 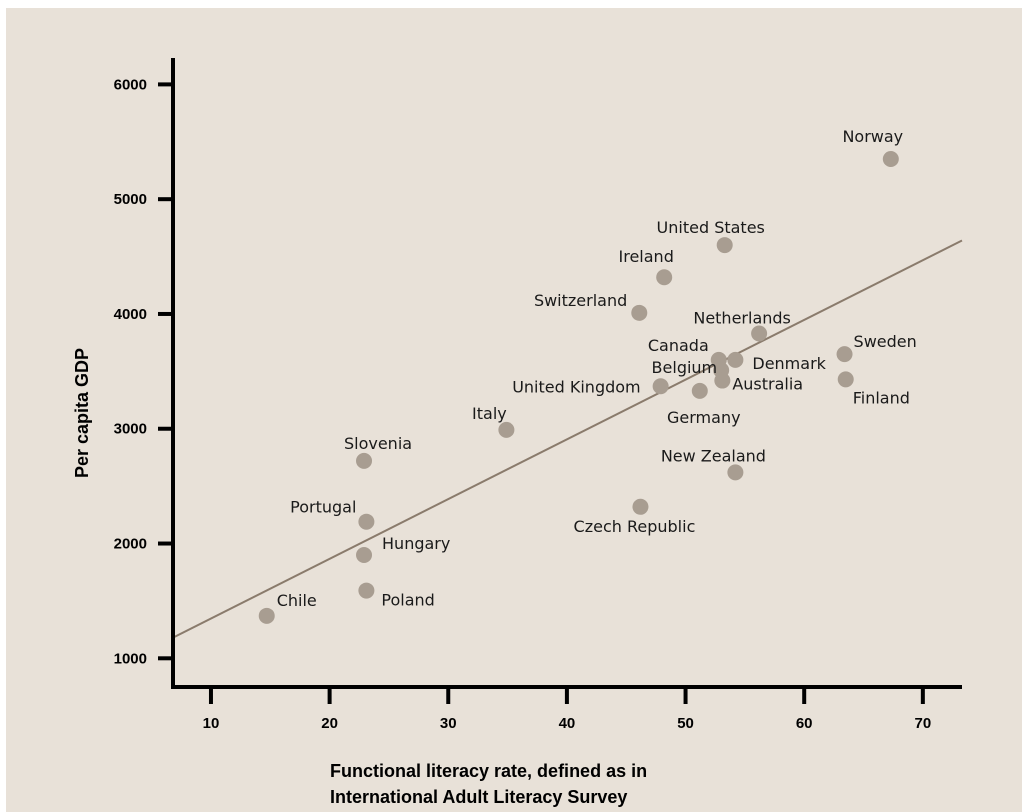 What do you see at coordinates (742, 317) in the screenshot?
I see `point-label: Netherlands` at bounding box center [742, 317].